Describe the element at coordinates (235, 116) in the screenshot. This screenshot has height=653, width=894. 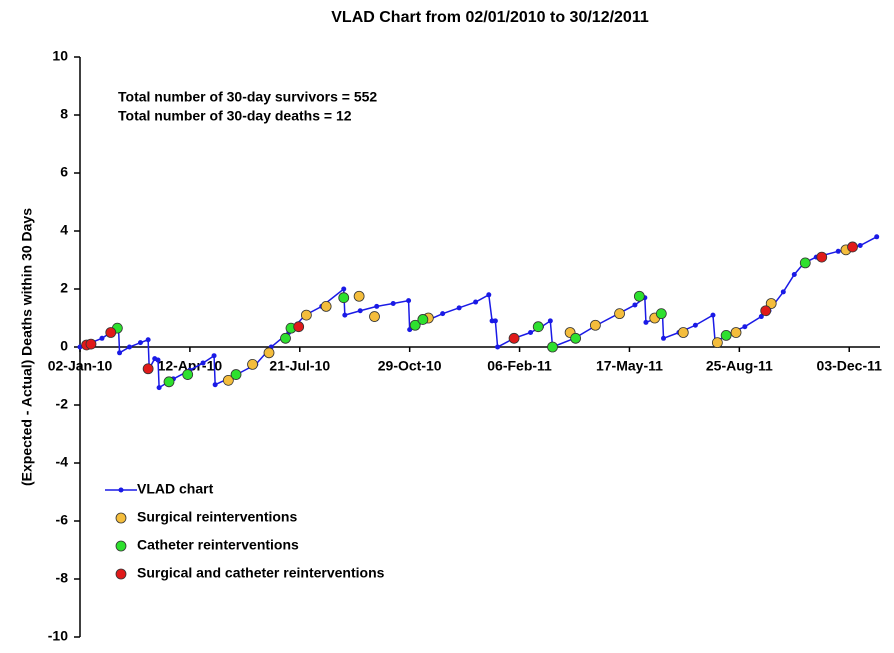
I see `annotation: Total number of 30-day deaths = 12` at that location.